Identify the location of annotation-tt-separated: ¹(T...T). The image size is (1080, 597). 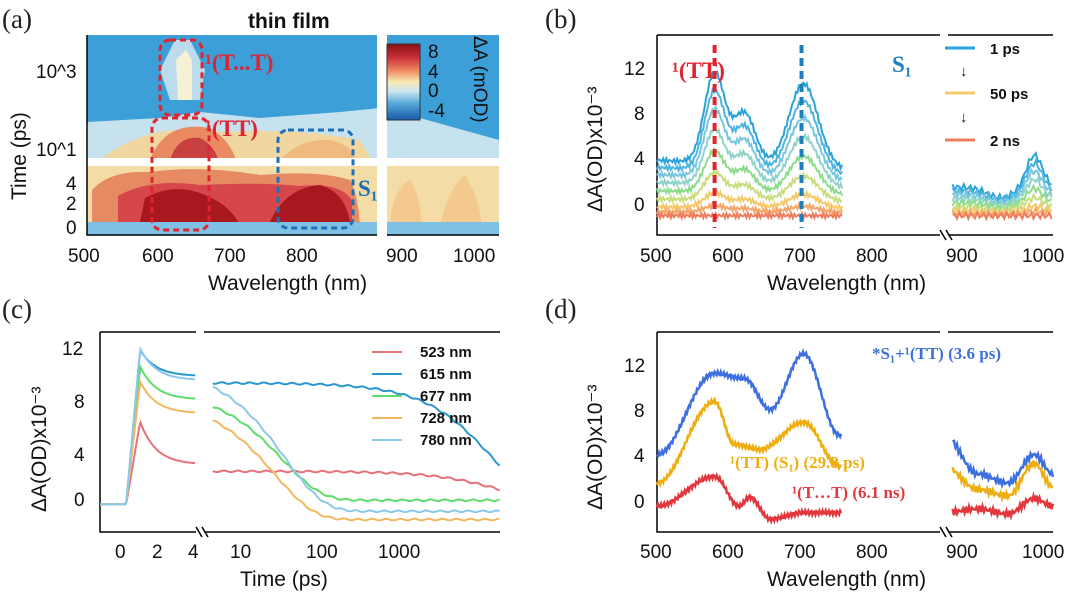
(239, 62).